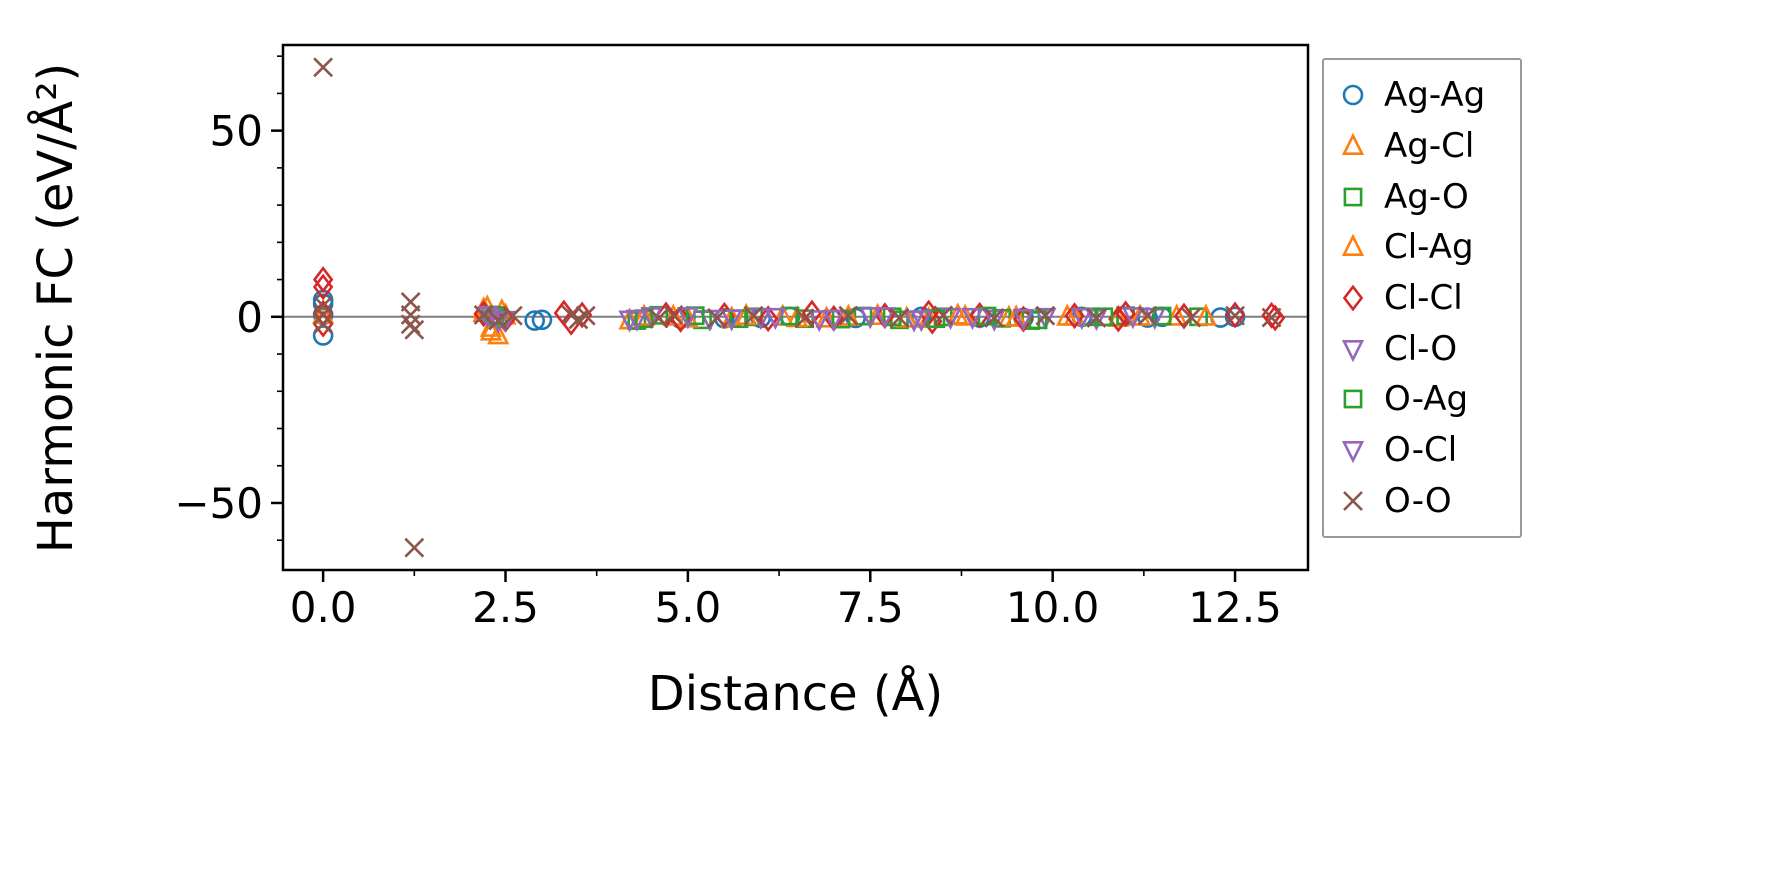 The width and height of the screenshot is (1770, 883). What do you see at coordinates (870, 607) in the screenshot?
I see `x-tick-label: 7.5` at bounding box center [870, 607].